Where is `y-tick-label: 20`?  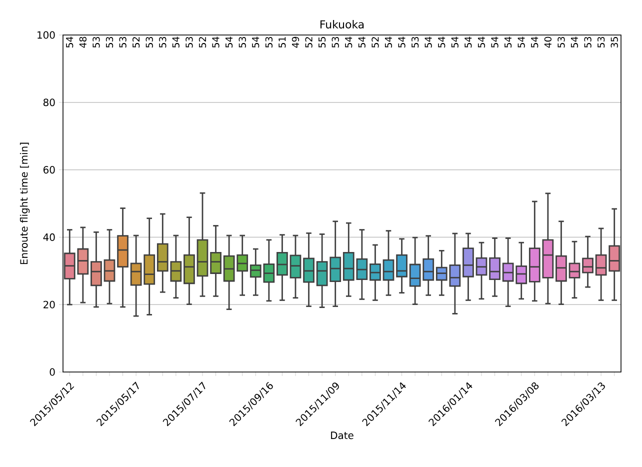
y-tick-label: 20 is located at coordinates (49, 304).